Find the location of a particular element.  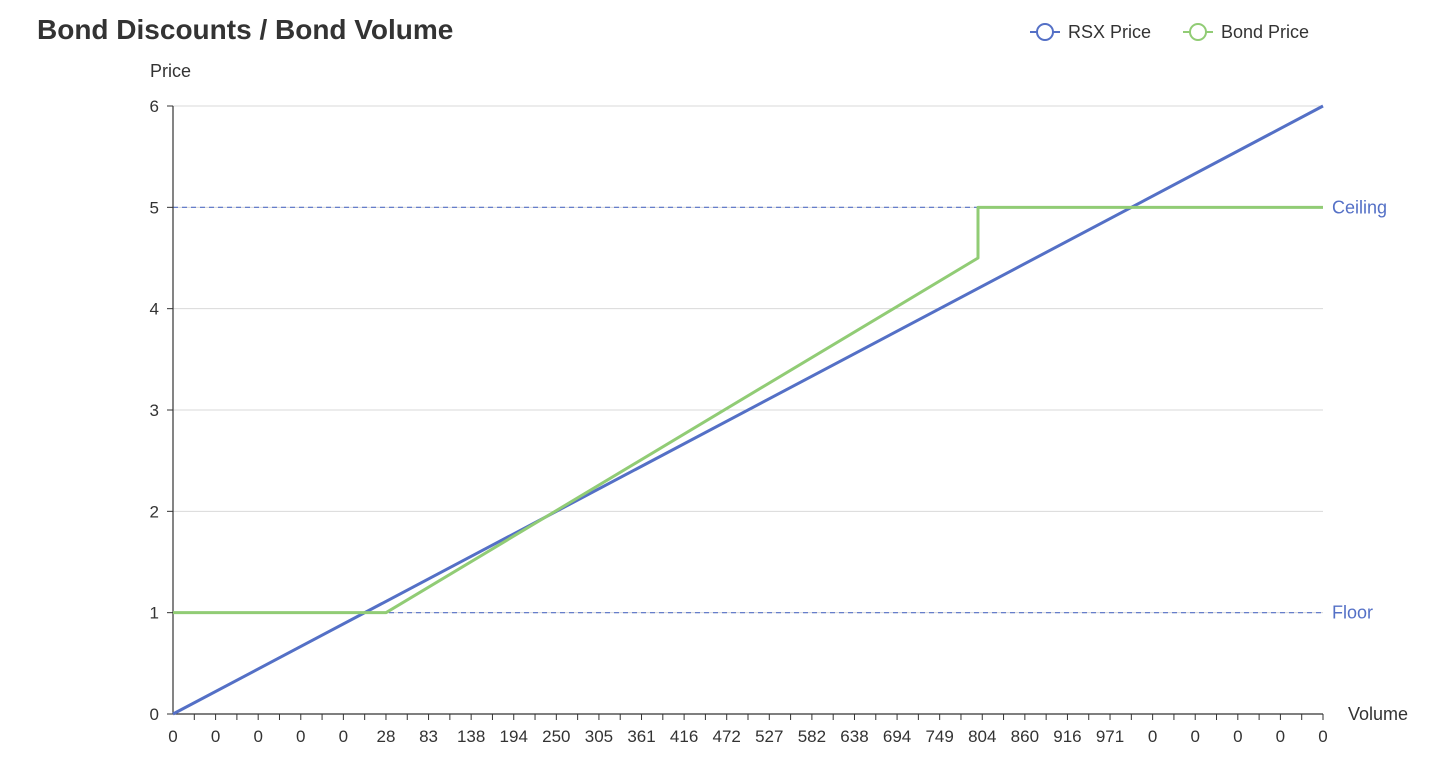

legend-item-bond-price: Bond Price is located at coordinates (1246, 32).